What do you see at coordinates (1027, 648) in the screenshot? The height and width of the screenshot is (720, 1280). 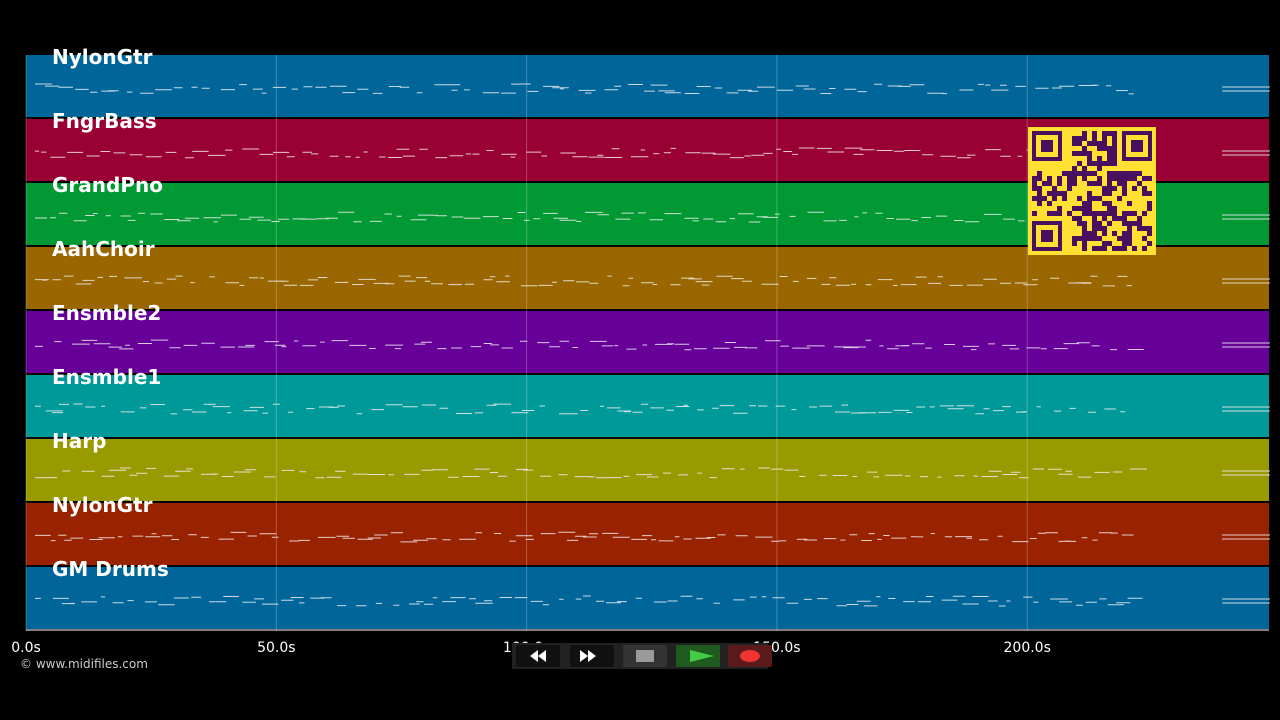 I see `time-tick-label: 200.0s` at bounding box center [1027, 648].